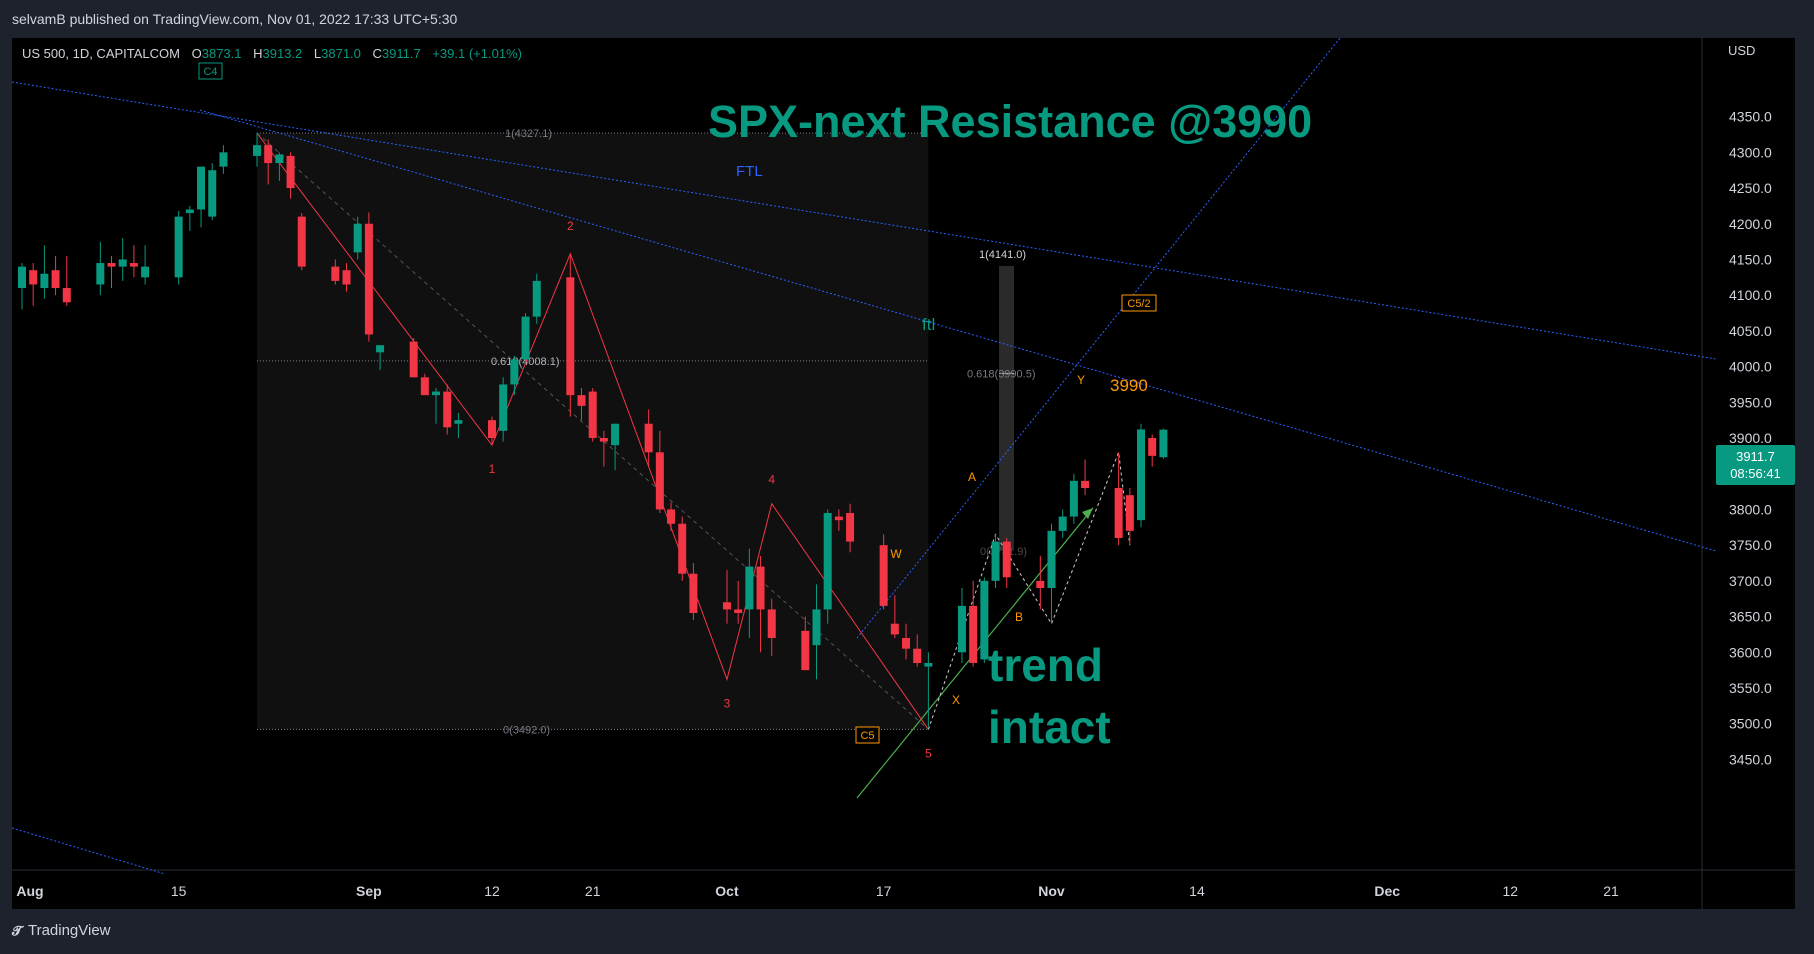 This screenshot has height=954, width=1814. What do you see at coordinates (101, 53) in the screenshot?
I see `legend-symbol: US 500, 1D, CAPITALCOM` at bounding box center [101, 53].